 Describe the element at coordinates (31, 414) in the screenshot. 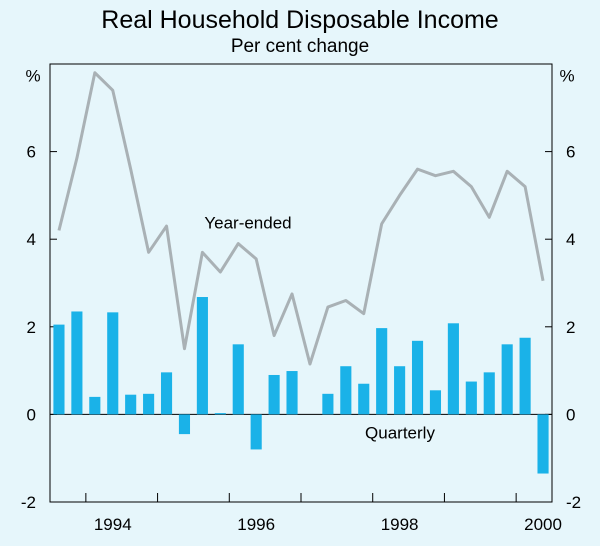

I see `y-tick-label-left: 0` at that location.